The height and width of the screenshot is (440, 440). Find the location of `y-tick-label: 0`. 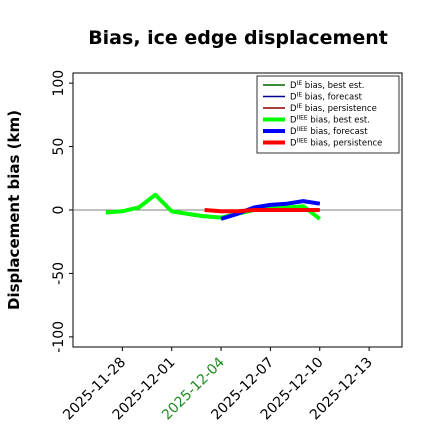

y-tick-label: 0 is located at coordinates (59, 210).